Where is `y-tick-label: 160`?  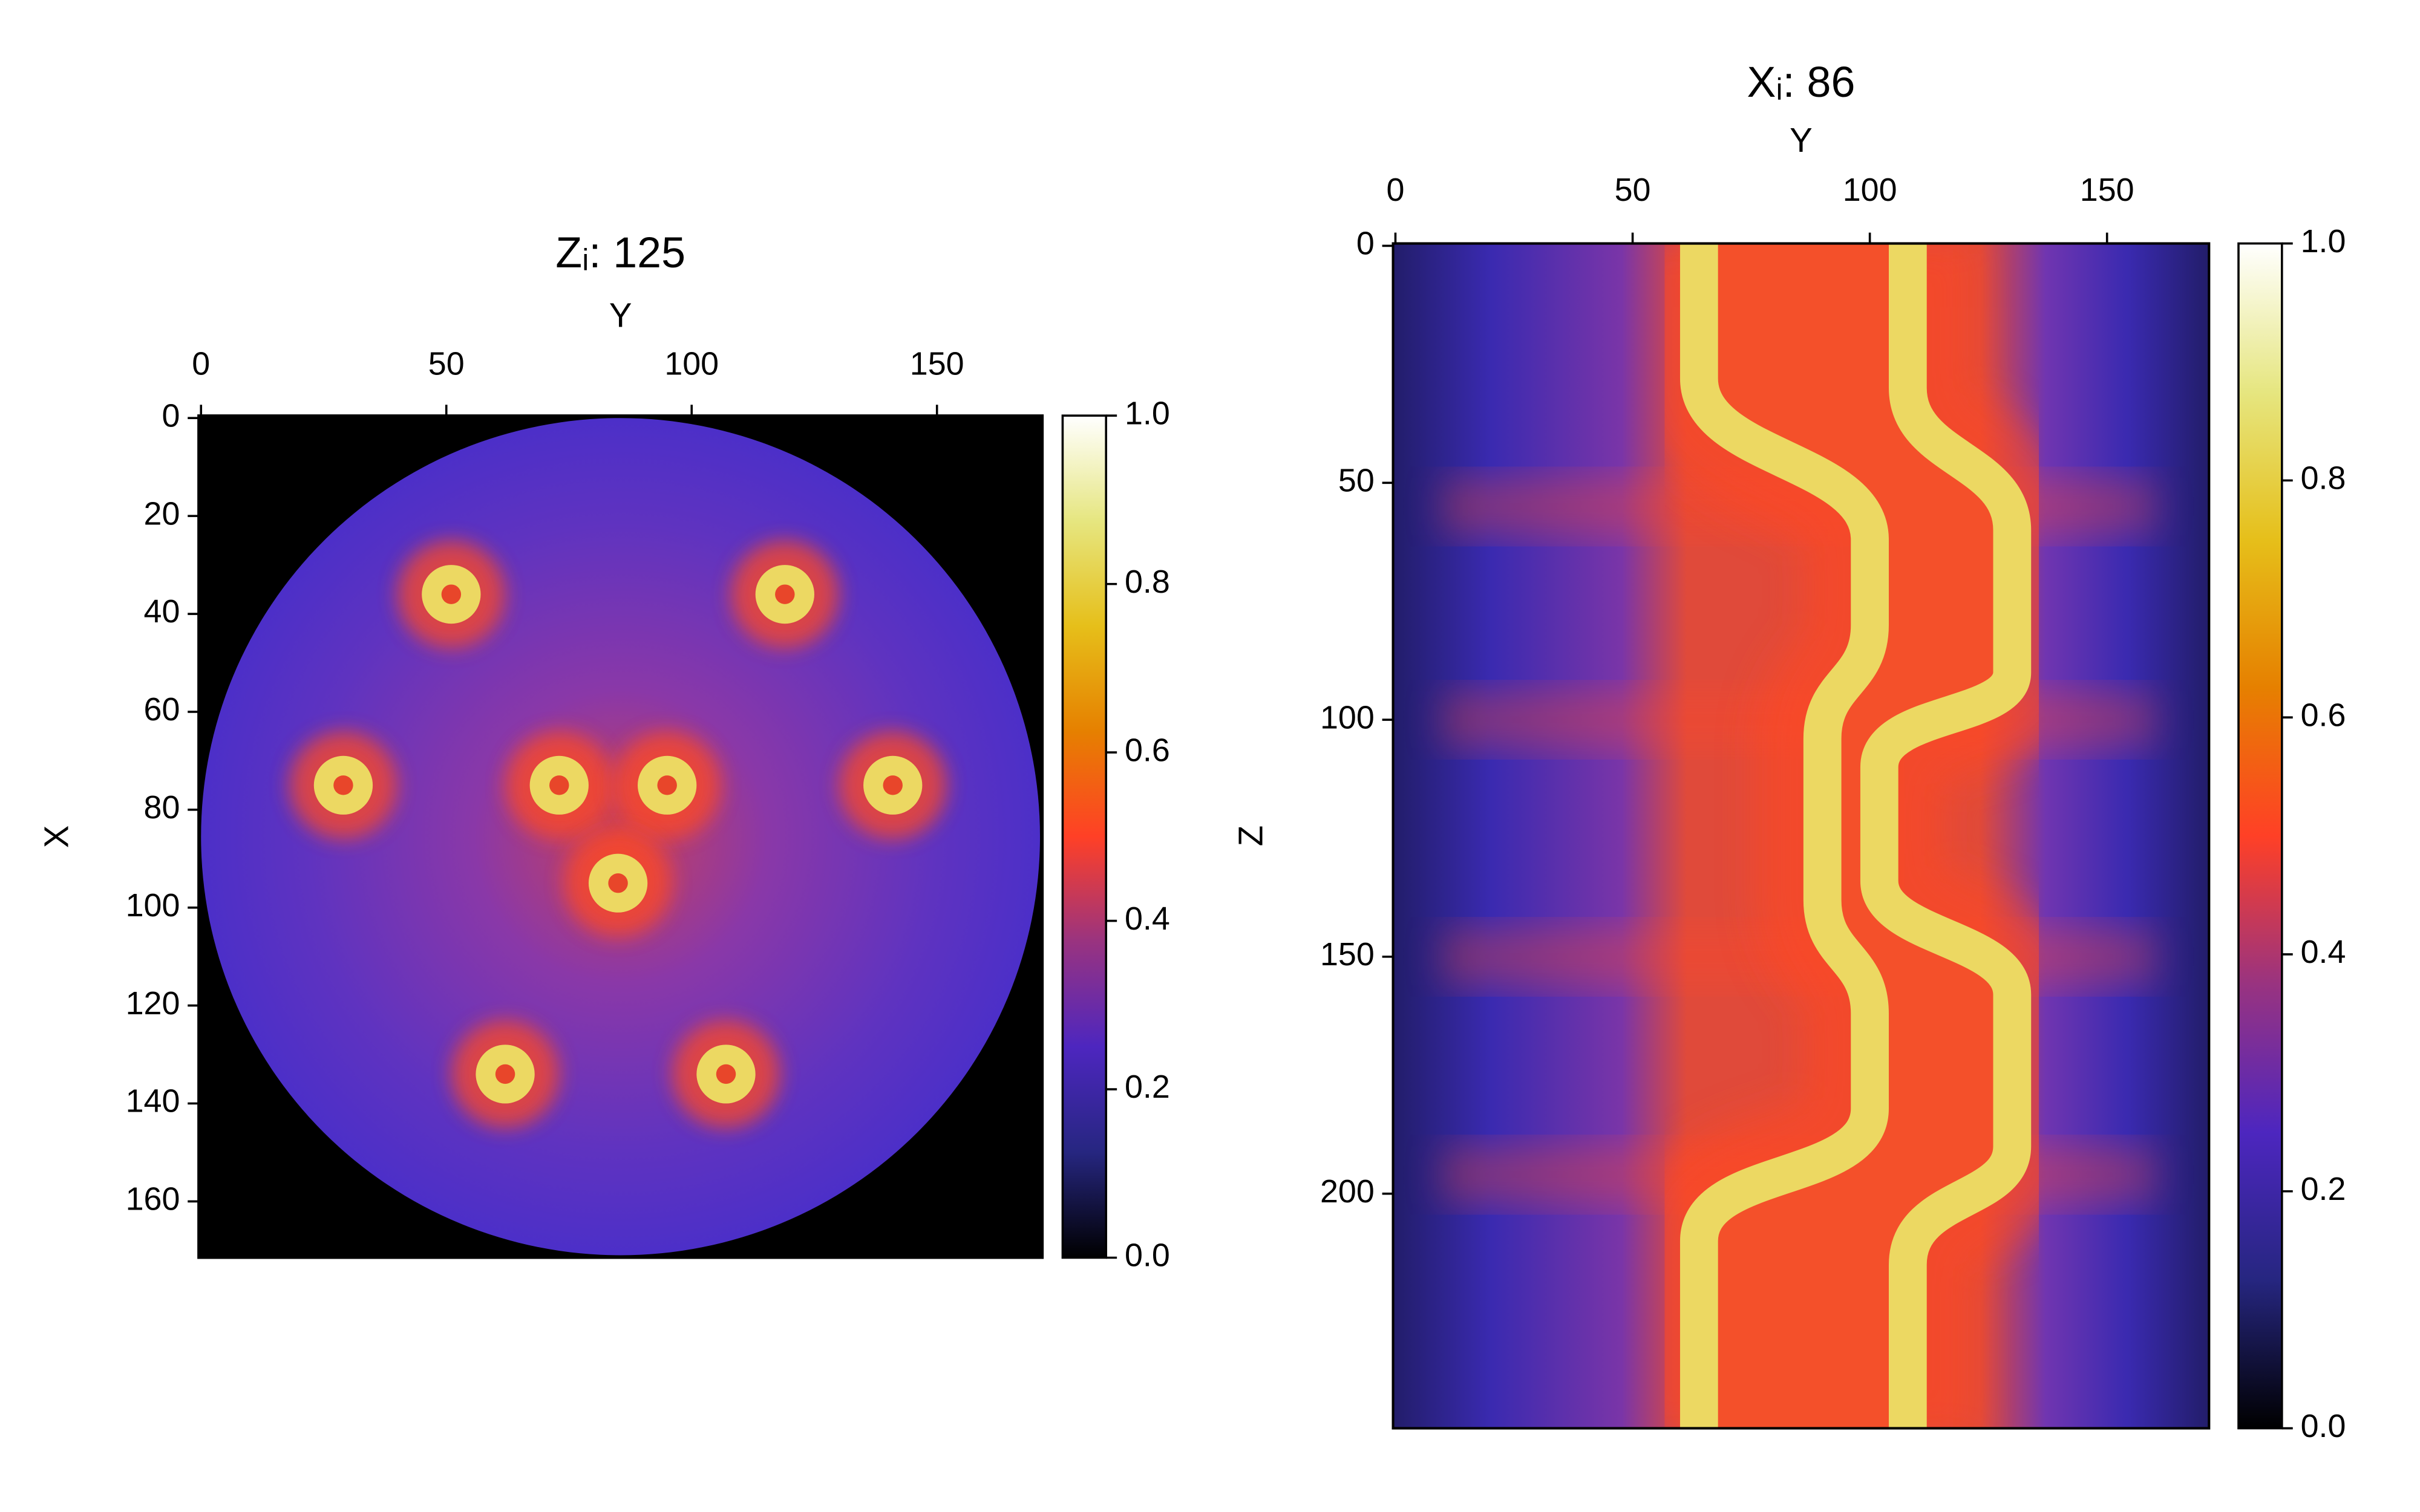
y-tick-label: 160 is located at coordinates (153, 1199).